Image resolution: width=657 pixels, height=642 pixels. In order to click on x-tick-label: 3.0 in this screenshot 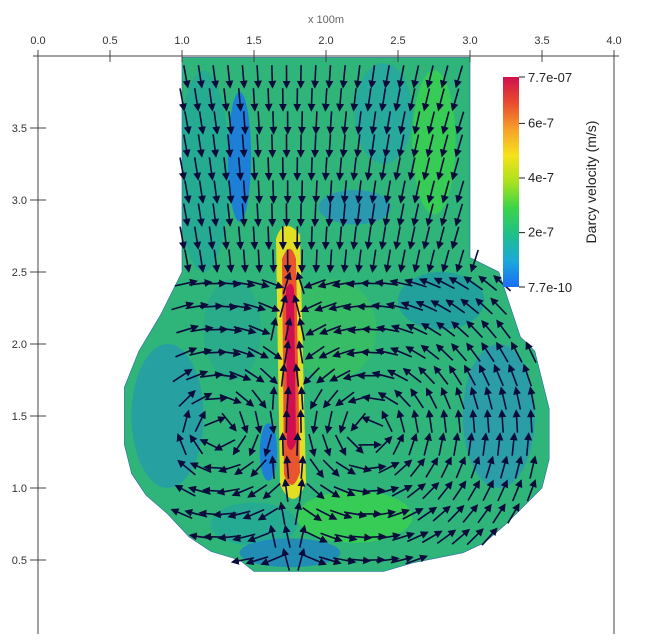, I will do `click(469, 41)`.